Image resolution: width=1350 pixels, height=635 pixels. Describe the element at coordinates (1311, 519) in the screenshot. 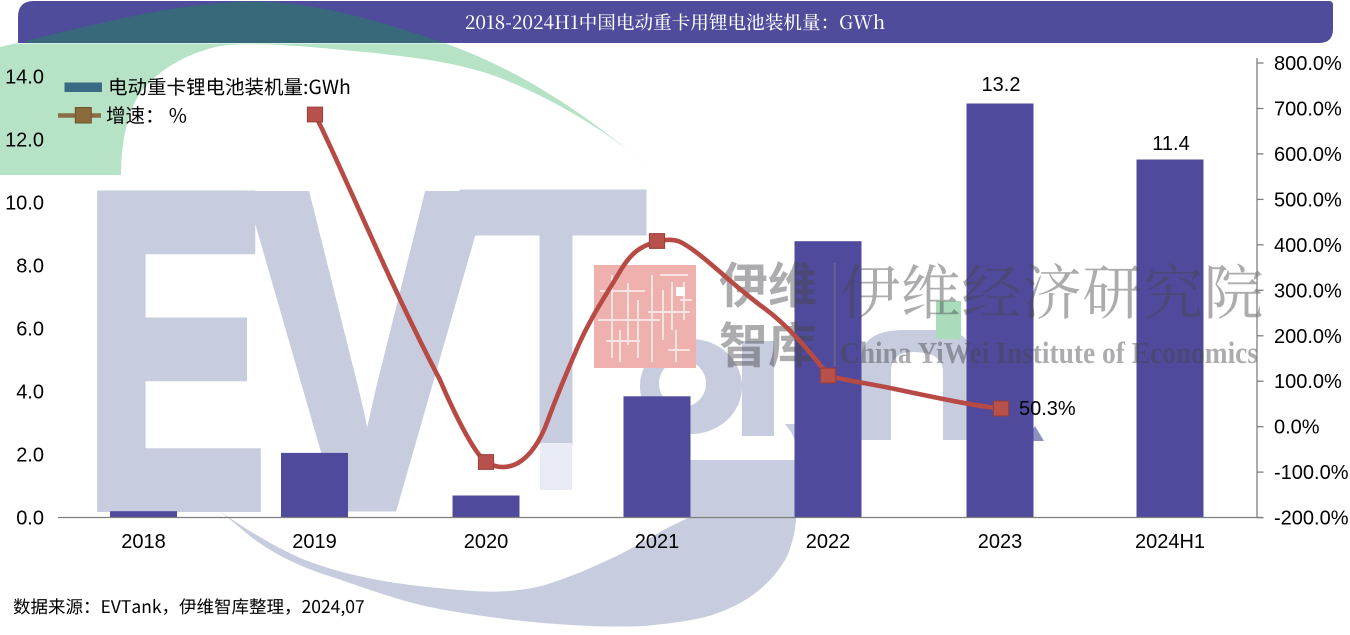

I see `svg-text: -200.0%` at that location.